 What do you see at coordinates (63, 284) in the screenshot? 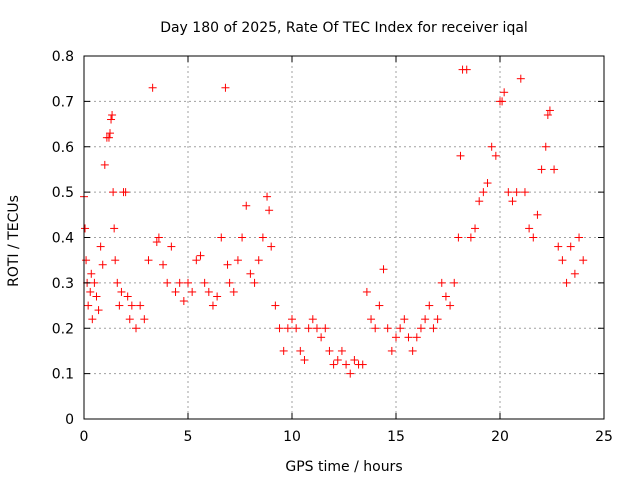
I see `y-tick-label: 0.3` at bounding box center [63, 284].